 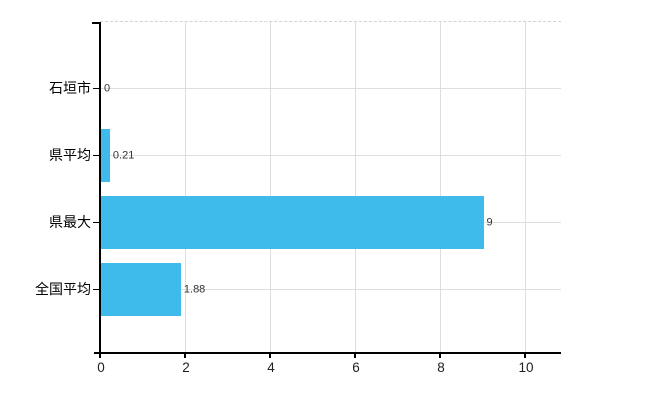 What do you see at coordinates (441, 367) in the screenshot?
I see `x-tick-label: 8` at bounding box center [441, 367].